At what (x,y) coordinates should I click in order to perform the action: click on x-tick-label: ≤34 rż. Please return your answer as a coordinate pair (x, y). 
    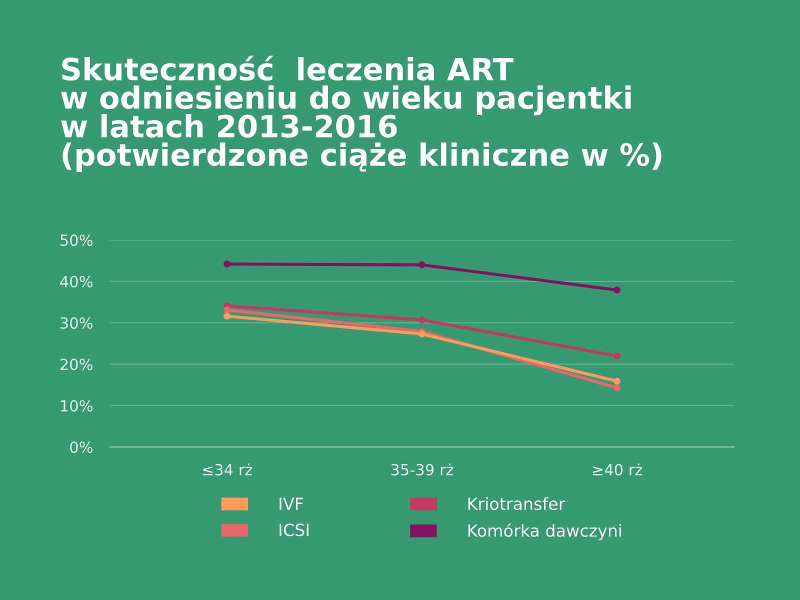
    Looking at the image, I should click on (227, 470).